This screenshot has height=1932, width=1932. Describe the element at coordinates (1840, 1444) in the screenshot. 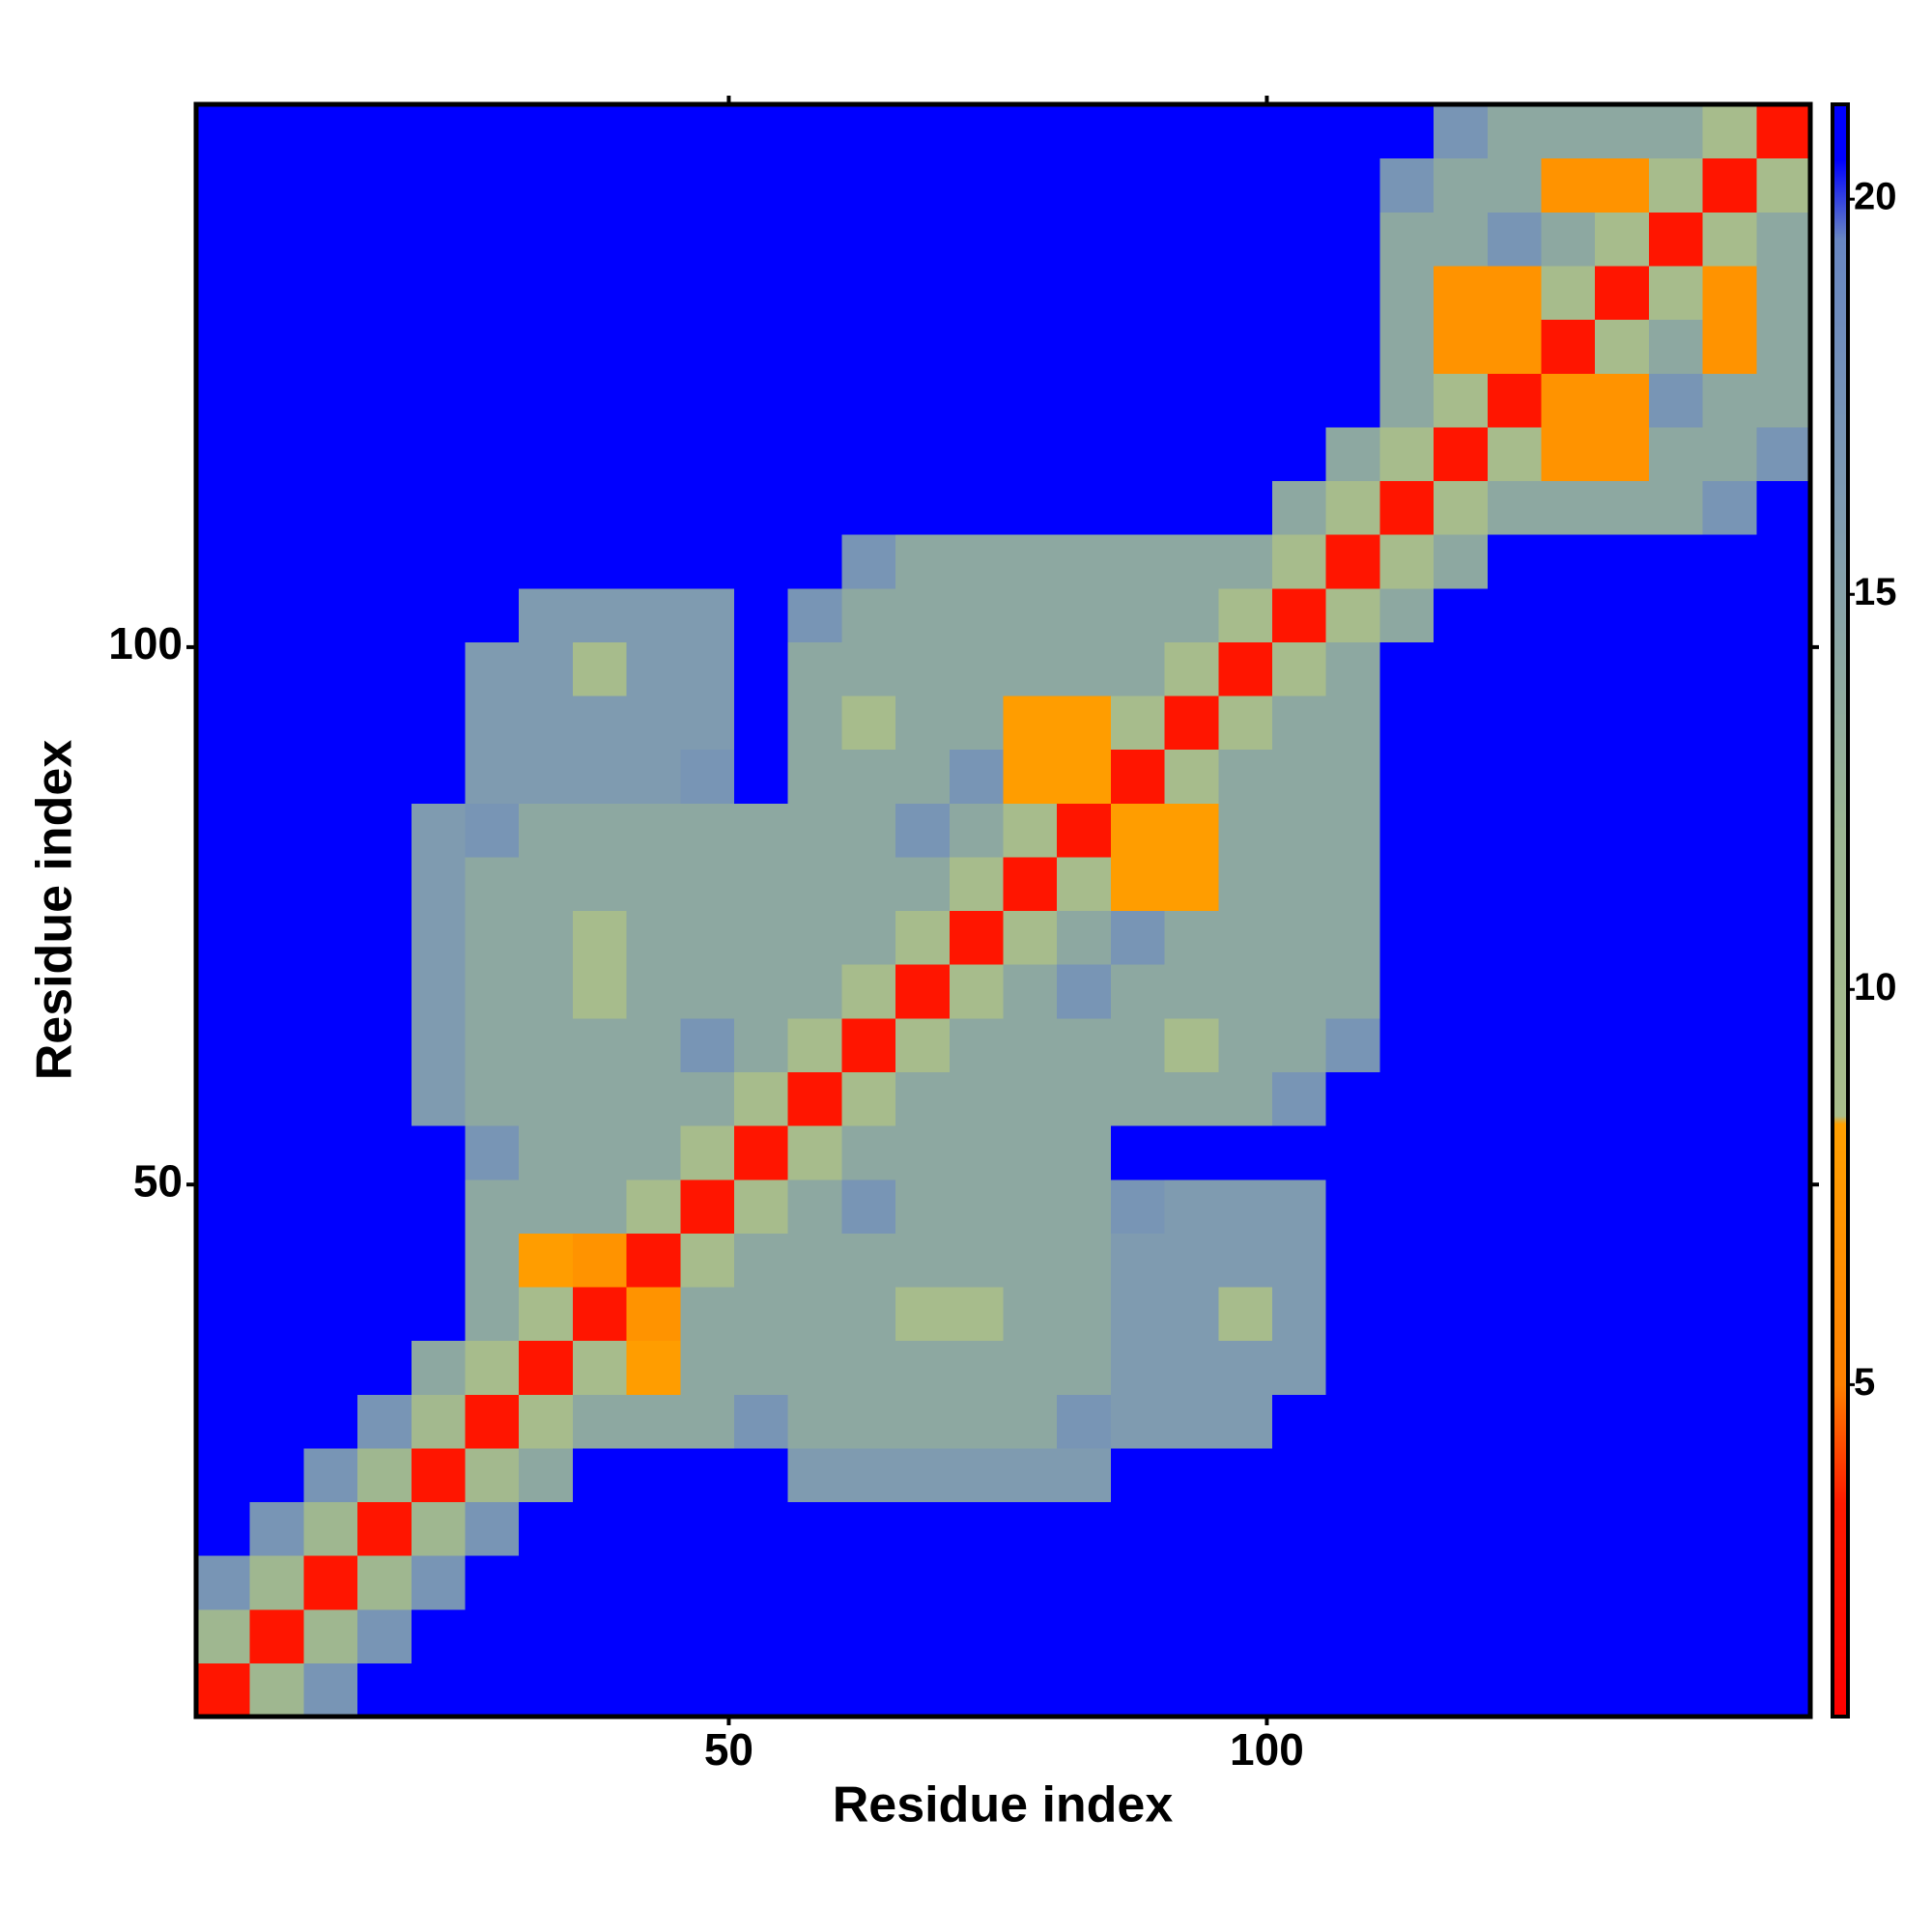

I see `colorbar-segment` at that location.